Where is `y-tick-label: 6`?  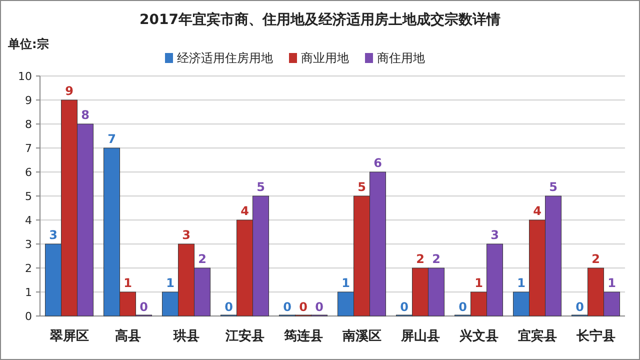 y-tick-label: 6 is located at coordinates (28, 172).